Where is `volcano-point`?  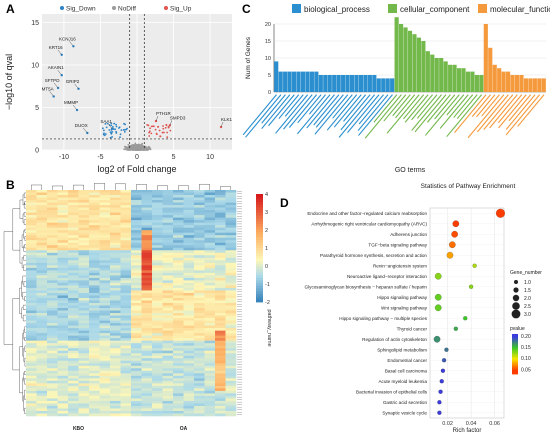 volcano-point is located at coordinates (149, 147).